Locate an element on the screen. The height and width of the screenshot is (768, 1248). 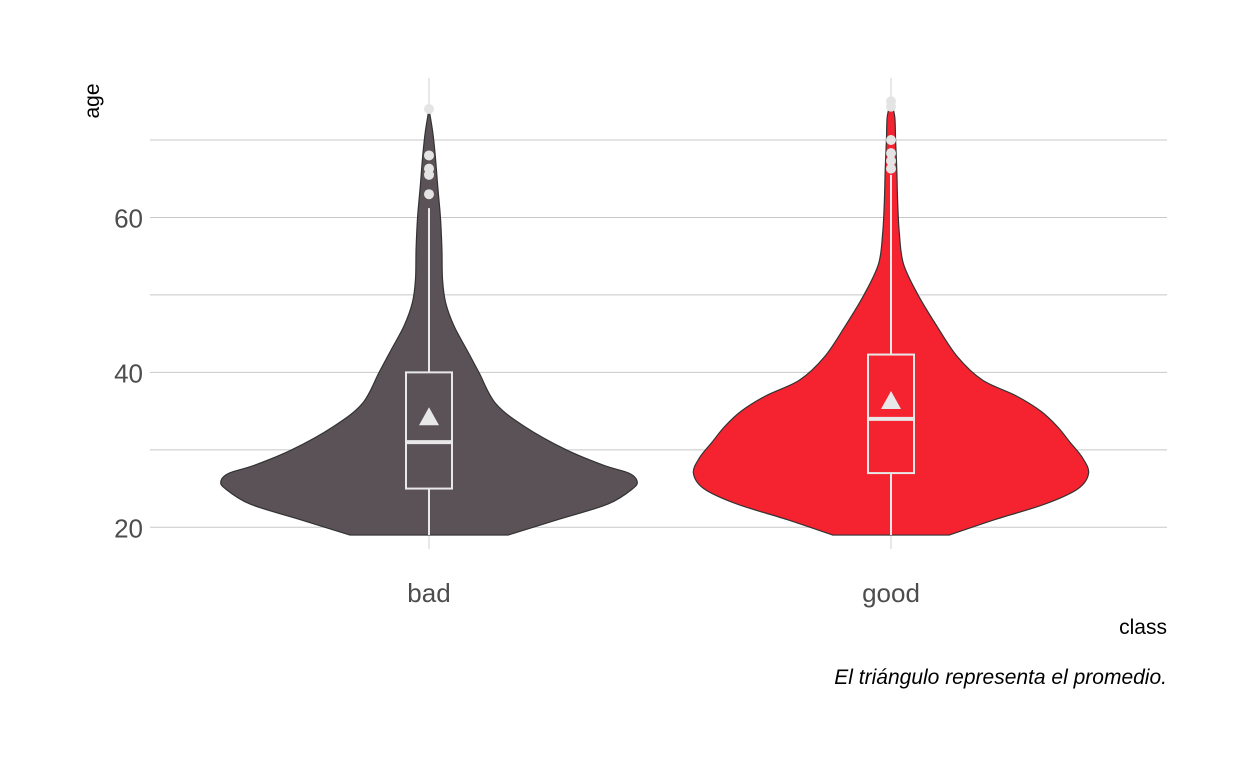
y-tick-label-60: 60 is located at coordinates (128, 218).